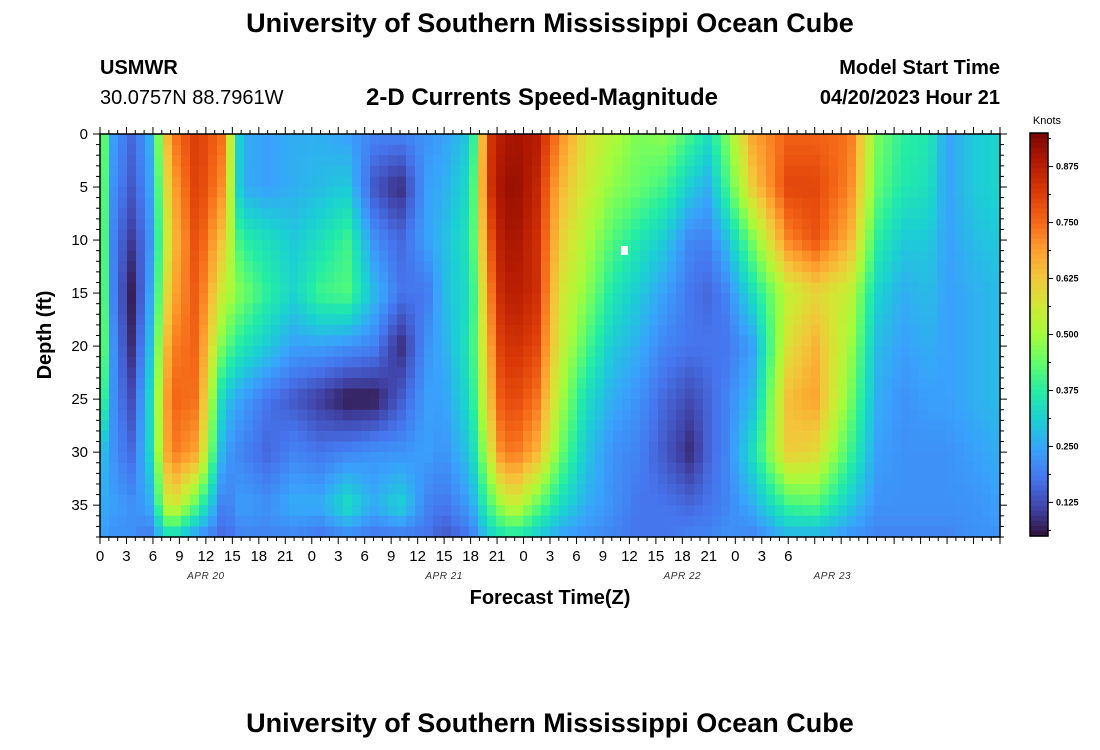 The width and height of the screenshot is (1100, 750). Describe the element at coordinates (629, 556) in the screenshot. I see `x-tick-label: 12` at that location.